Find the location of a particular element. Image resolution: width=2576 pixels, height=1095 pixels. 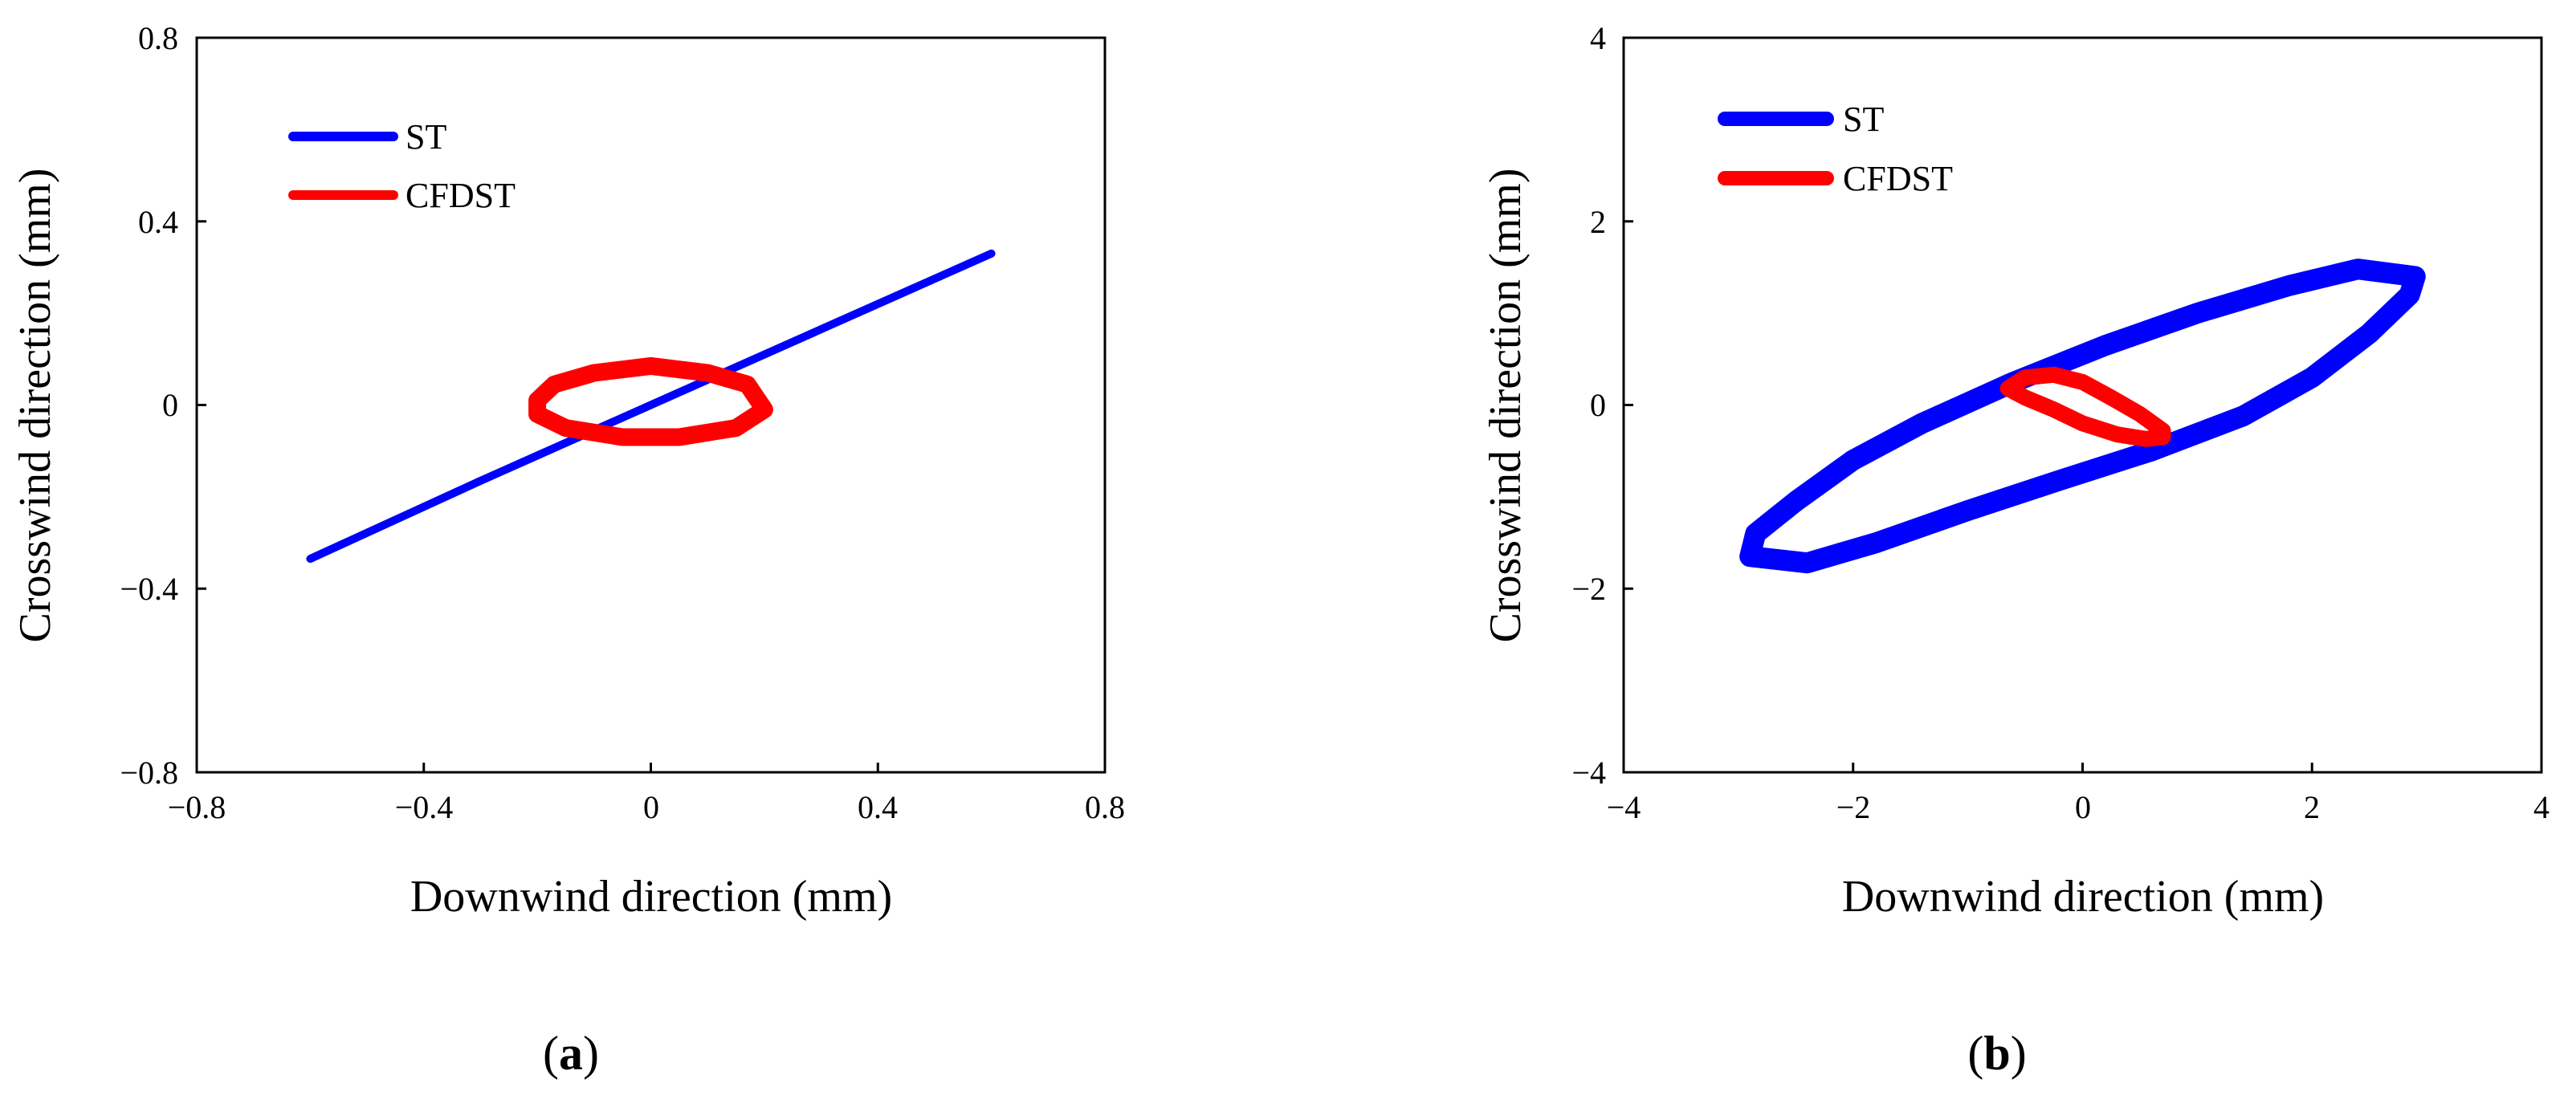

panel-a-ytick-label: 0.4 is located at coordinates (158, 222).